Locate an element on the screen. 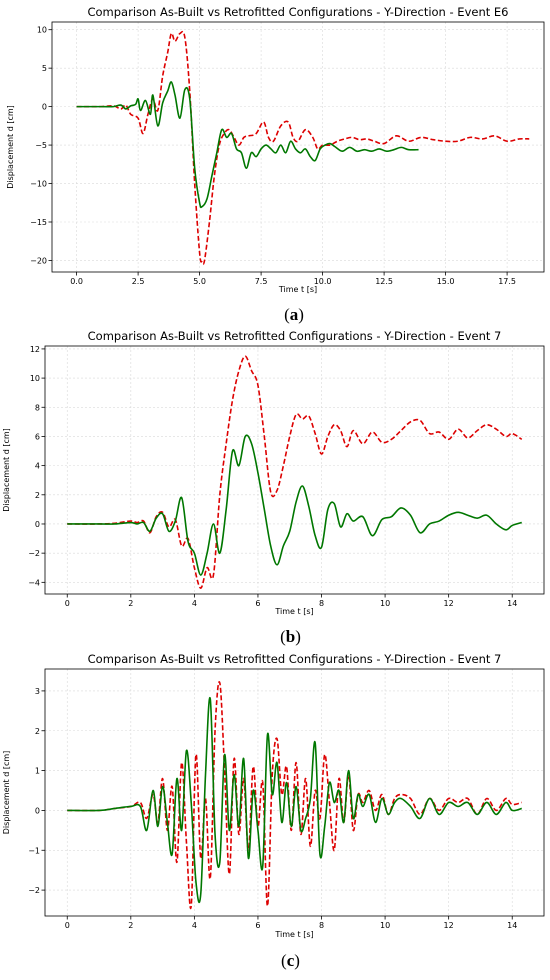 The height and width of the screenshot is (980, 550). y-tick-label: 3 is located at coordinates (37, 691).